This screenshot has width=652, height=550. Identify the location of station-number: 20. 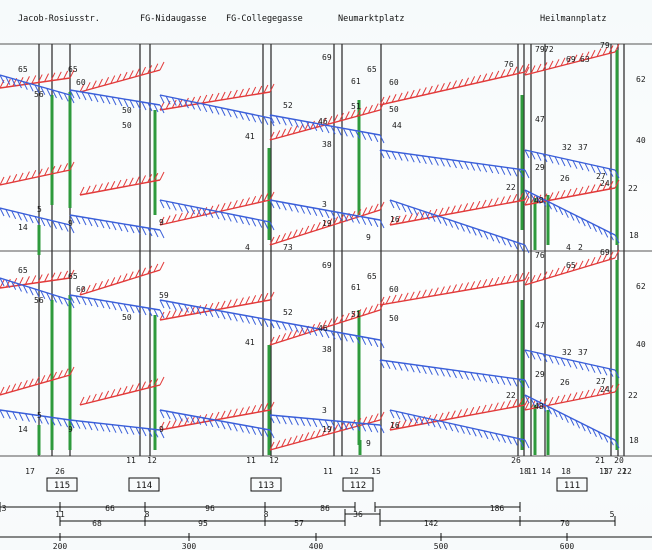
(619, 460).